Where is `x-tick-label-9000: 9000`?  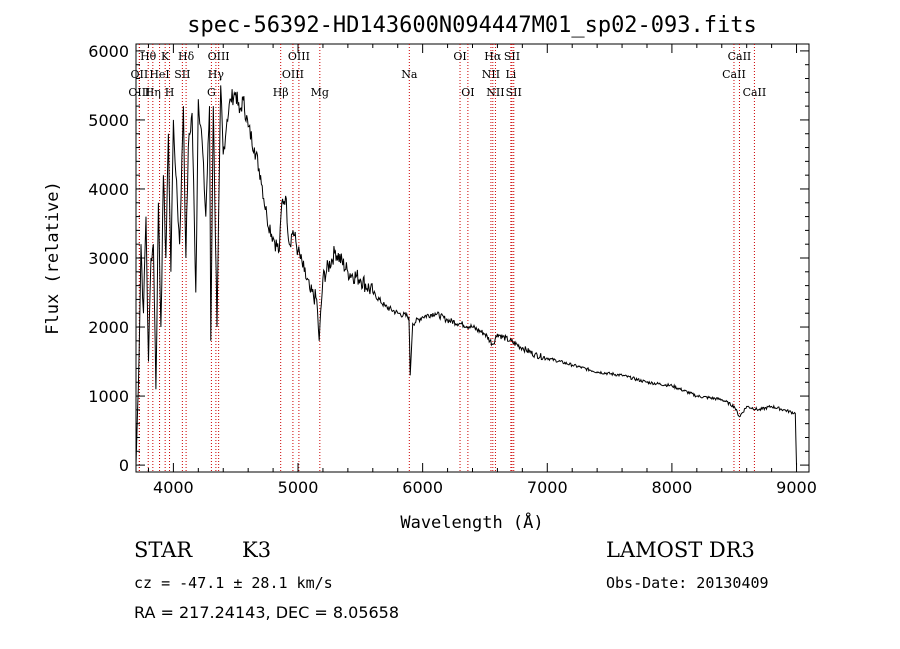 x-tick-label-9000: 9000 is located at coordinates (796, 487).